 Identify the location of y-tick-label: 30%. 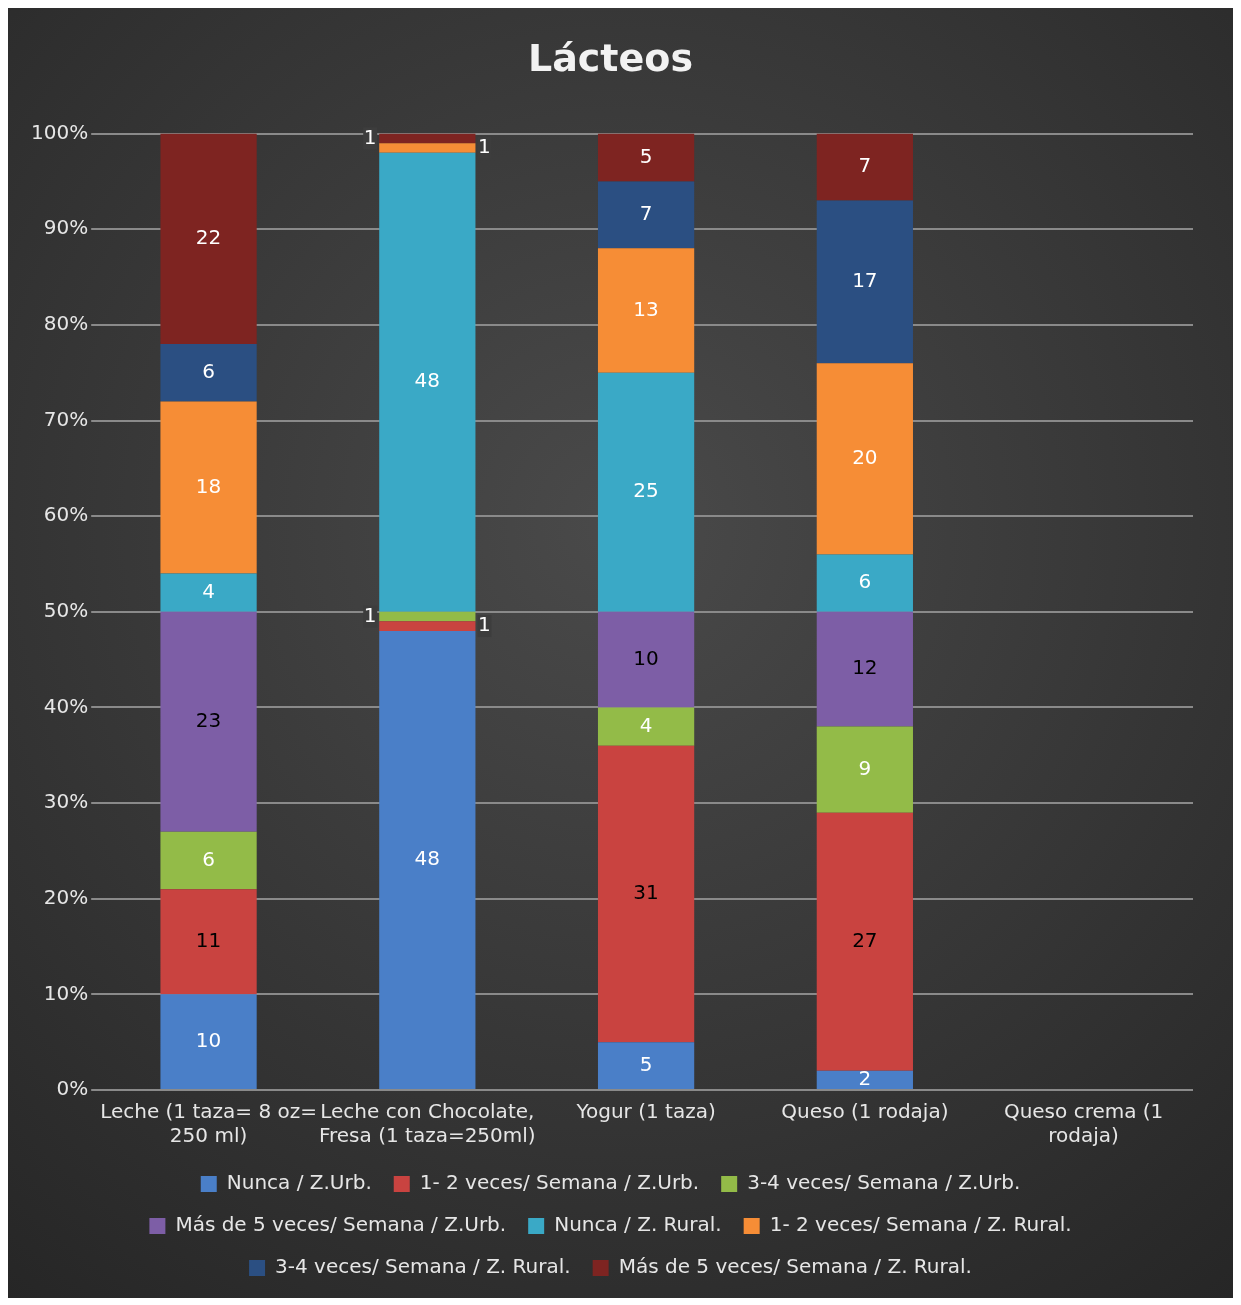
(66, 801).